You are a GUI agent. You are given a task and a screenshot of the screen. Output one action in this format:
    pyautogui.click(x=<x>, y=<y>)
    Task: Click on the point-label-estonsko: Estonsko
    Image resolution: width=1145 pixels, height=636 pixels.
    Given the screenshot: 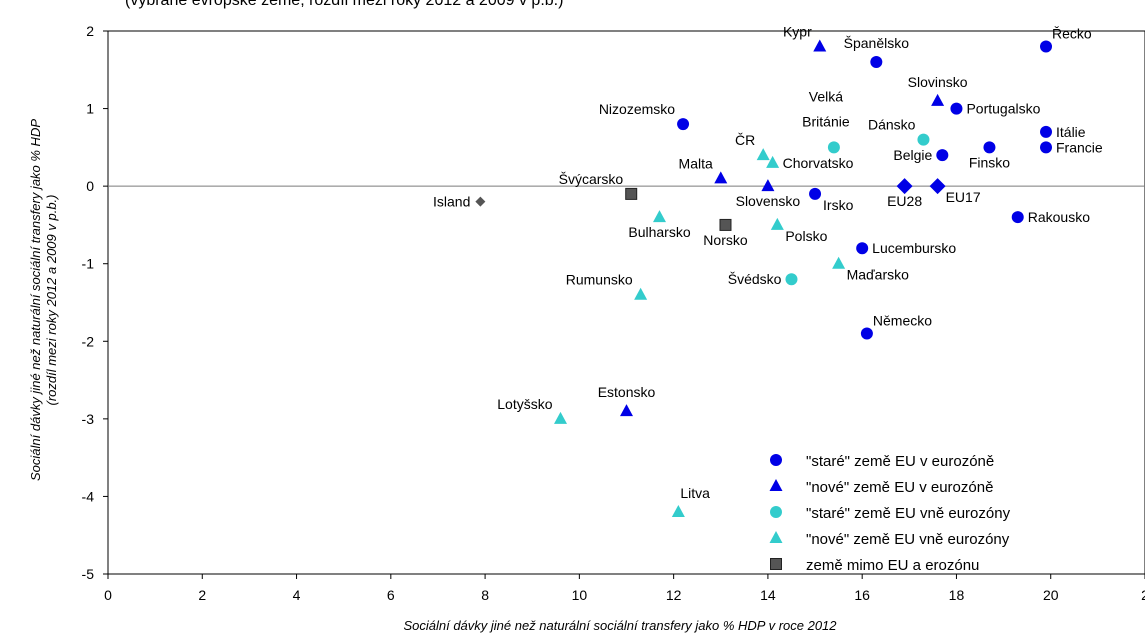 What is the action you would take?
    pyautogui.click(x=627, y=392)
    